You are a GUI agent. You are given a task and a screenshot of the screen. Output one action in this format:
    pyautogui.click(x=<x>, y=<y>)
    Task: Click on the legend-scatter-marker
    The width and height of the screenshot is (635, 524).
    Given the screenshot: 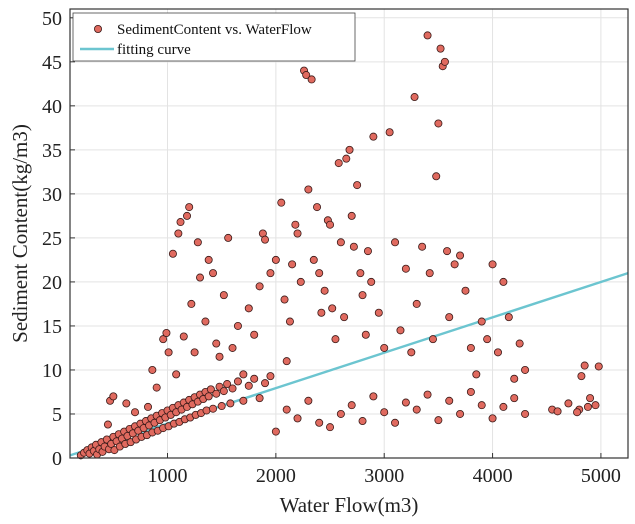 What is the action you would take?
    pyautogui.click(x=98, y=28)
    